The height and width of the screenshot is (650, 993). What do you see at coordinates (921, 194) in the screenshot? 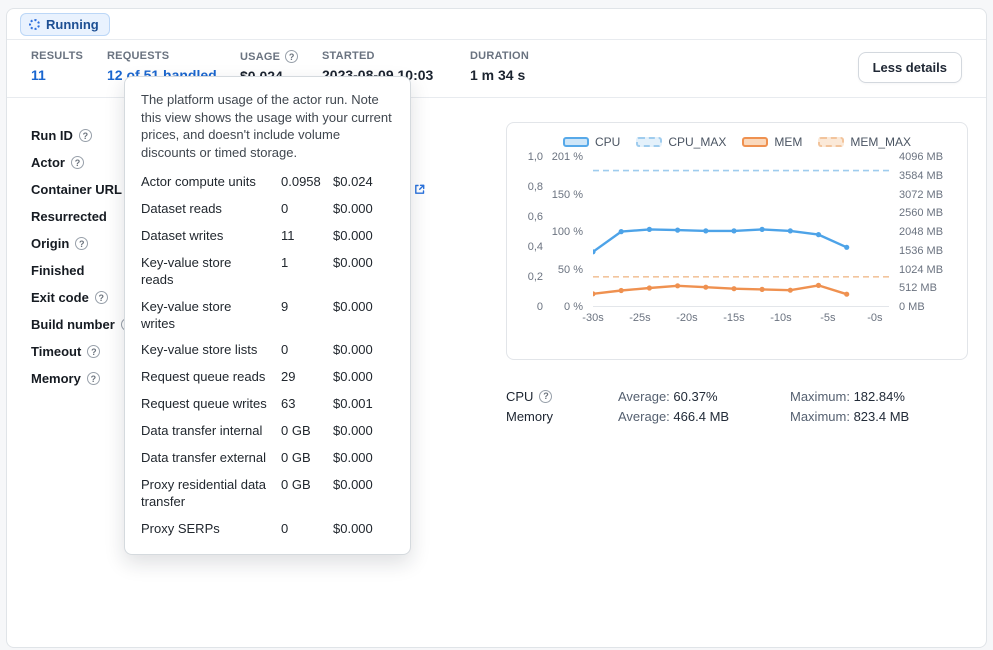
I see `axis-tick-label: 3072 MB` at bounding box center [921, 194].